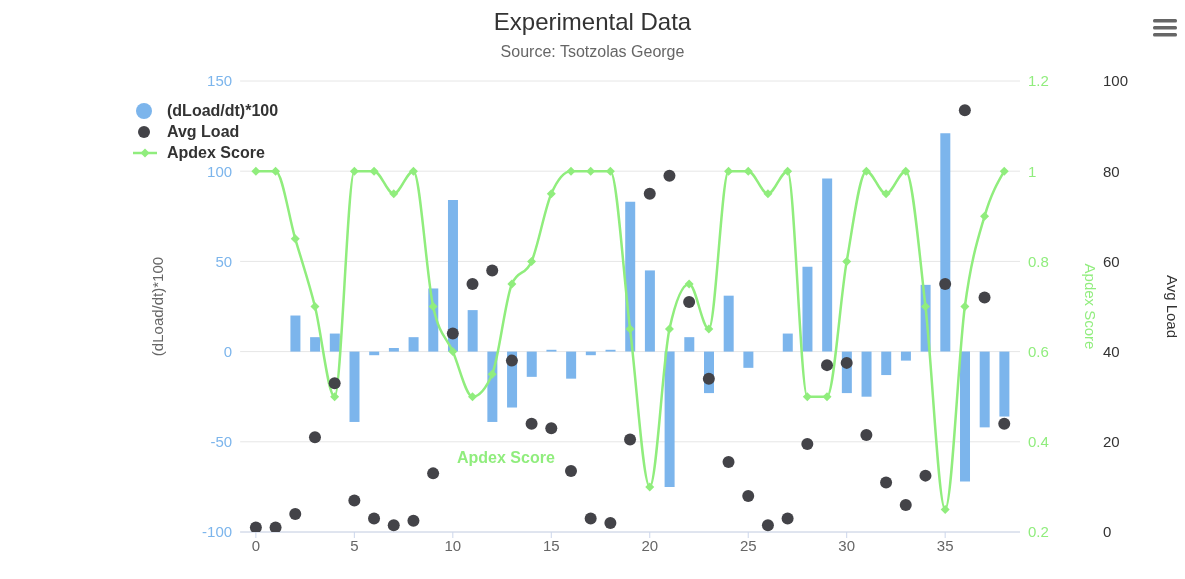  Describe the element at coordinates (256, 545) in the screenshot. I see `x-tick-label: 0` at that location.